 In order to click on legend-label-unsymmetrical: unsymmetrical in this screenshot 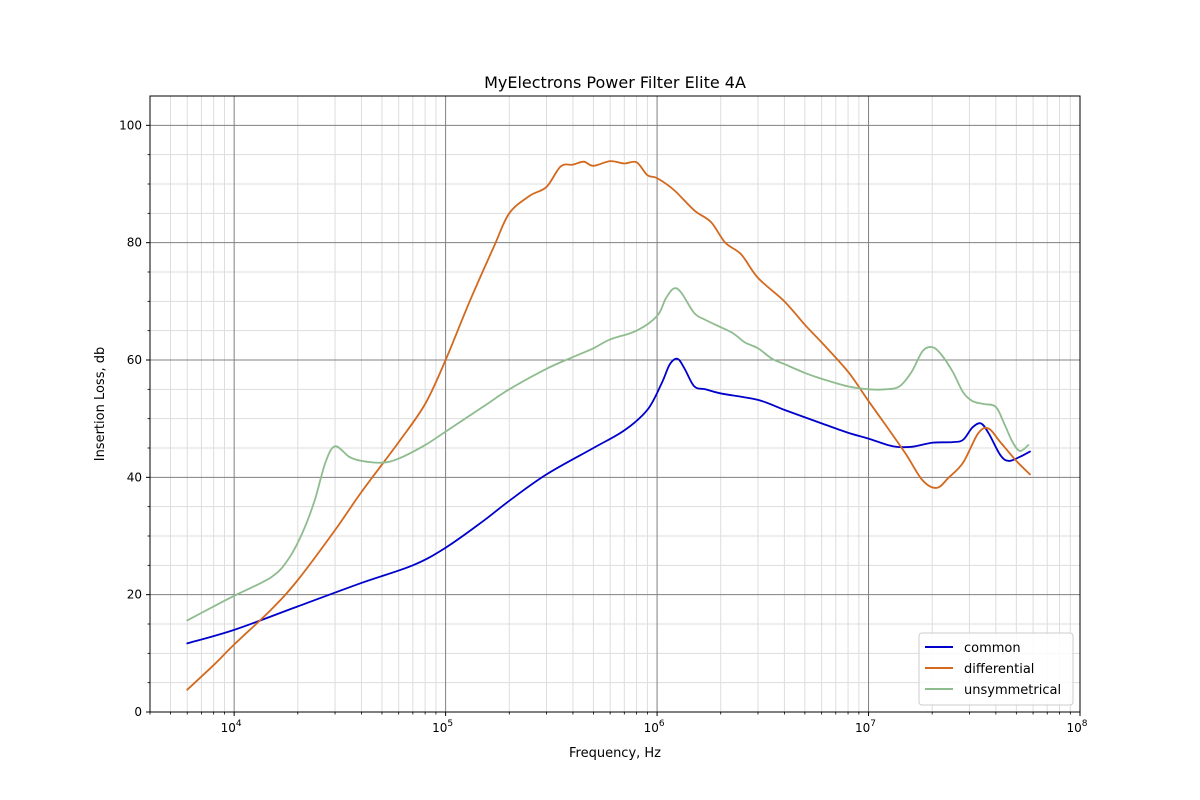, I will do `click(1012, 690)`.